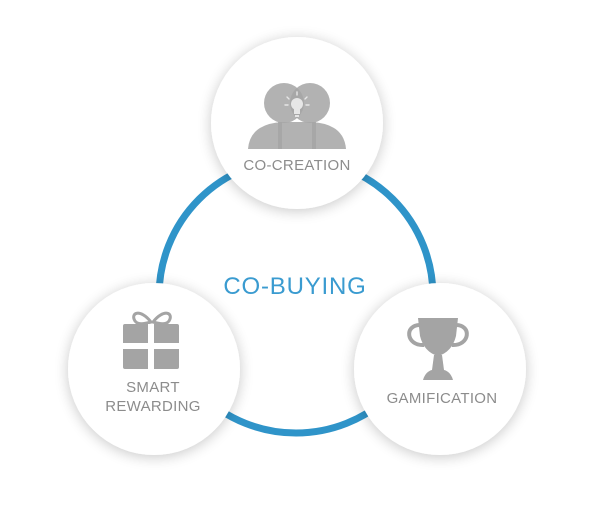 The width and height of the screenshot is (601, 516). I want to click on center-label: CO-BUYING, so click(294, 286).